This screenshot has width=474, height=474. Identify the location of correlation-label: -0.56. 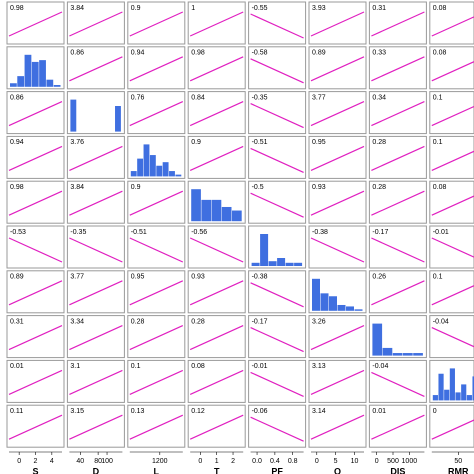
(199, 232).